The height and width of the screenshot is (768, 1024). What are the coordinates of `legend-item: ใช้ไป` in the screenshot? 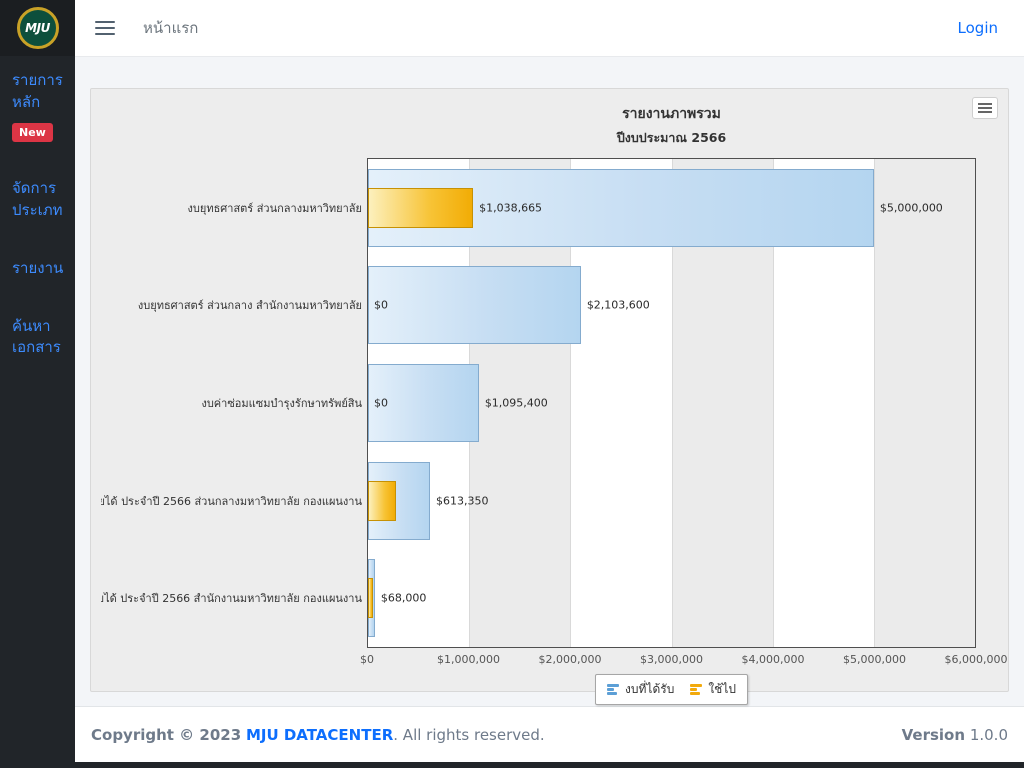 It's located at (713, 689).